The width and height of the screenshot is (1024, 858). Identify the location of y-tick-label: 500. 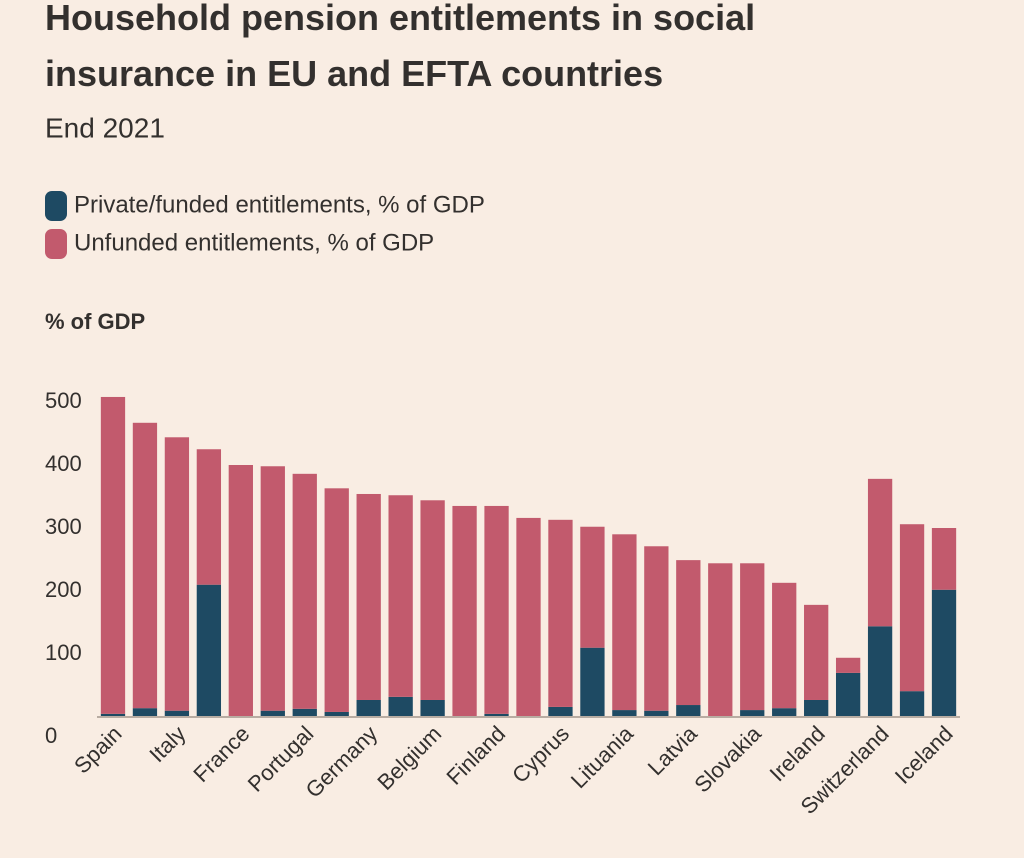
(63, 400).